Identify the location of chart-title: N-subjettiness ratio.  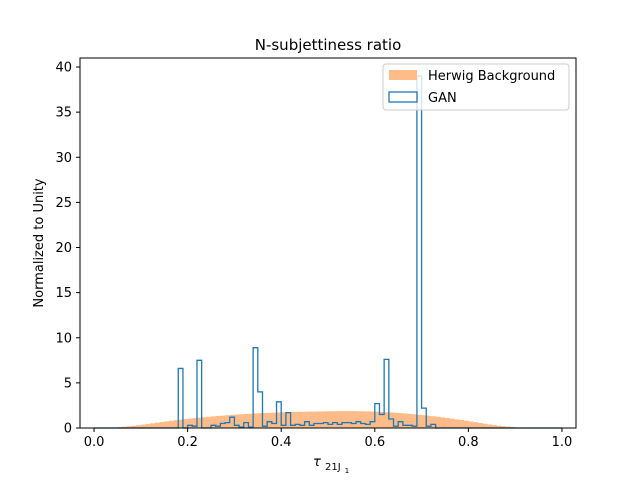
(328, 45).